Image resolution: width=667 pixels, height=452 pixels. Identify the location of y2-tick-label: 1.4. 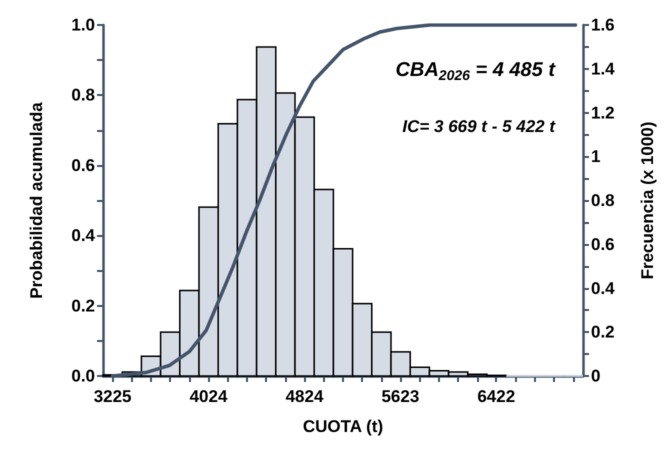
(603, 68).